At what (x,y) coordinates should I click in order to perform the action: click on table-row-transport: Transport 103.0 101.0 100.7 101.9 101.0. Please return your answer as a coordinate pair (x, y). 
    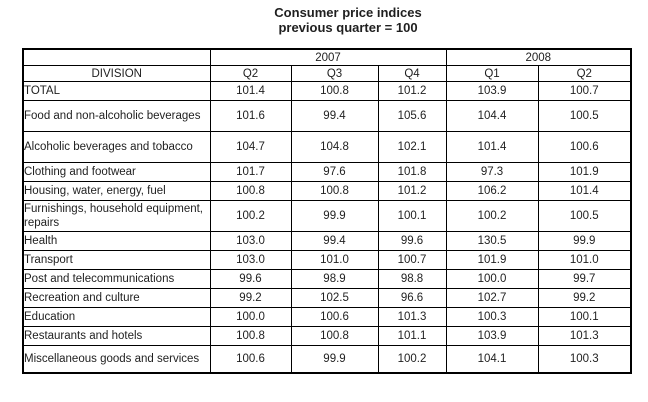
    Looking at the image, I should click on (327, 260).